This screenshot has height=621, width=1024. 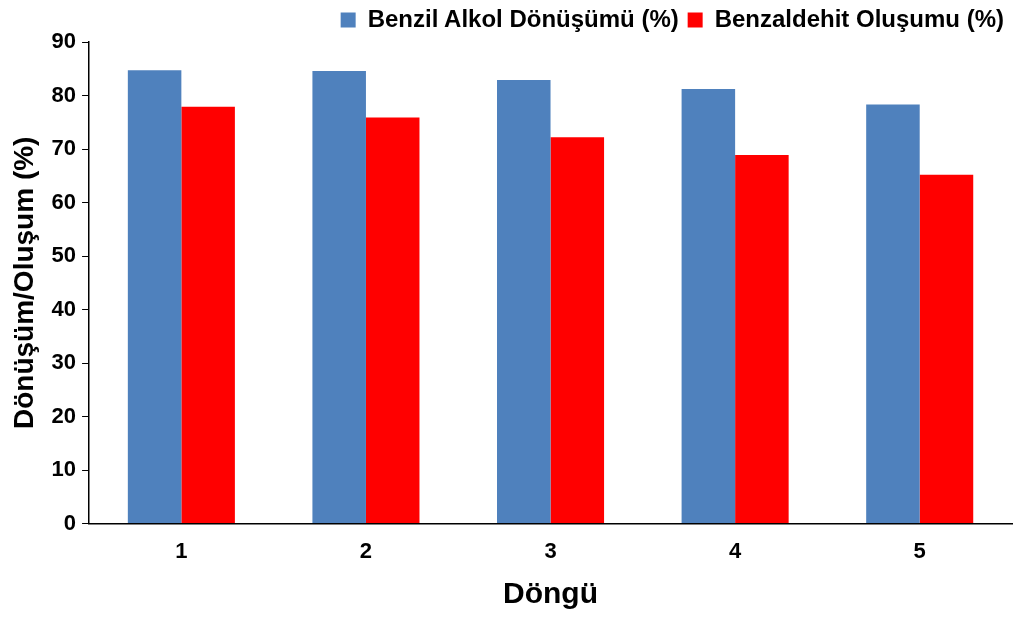 What do you see at coordinates (64, 469) in the screenshot?
I see `y-tick-label: 10` at bounding box center [64, 469].